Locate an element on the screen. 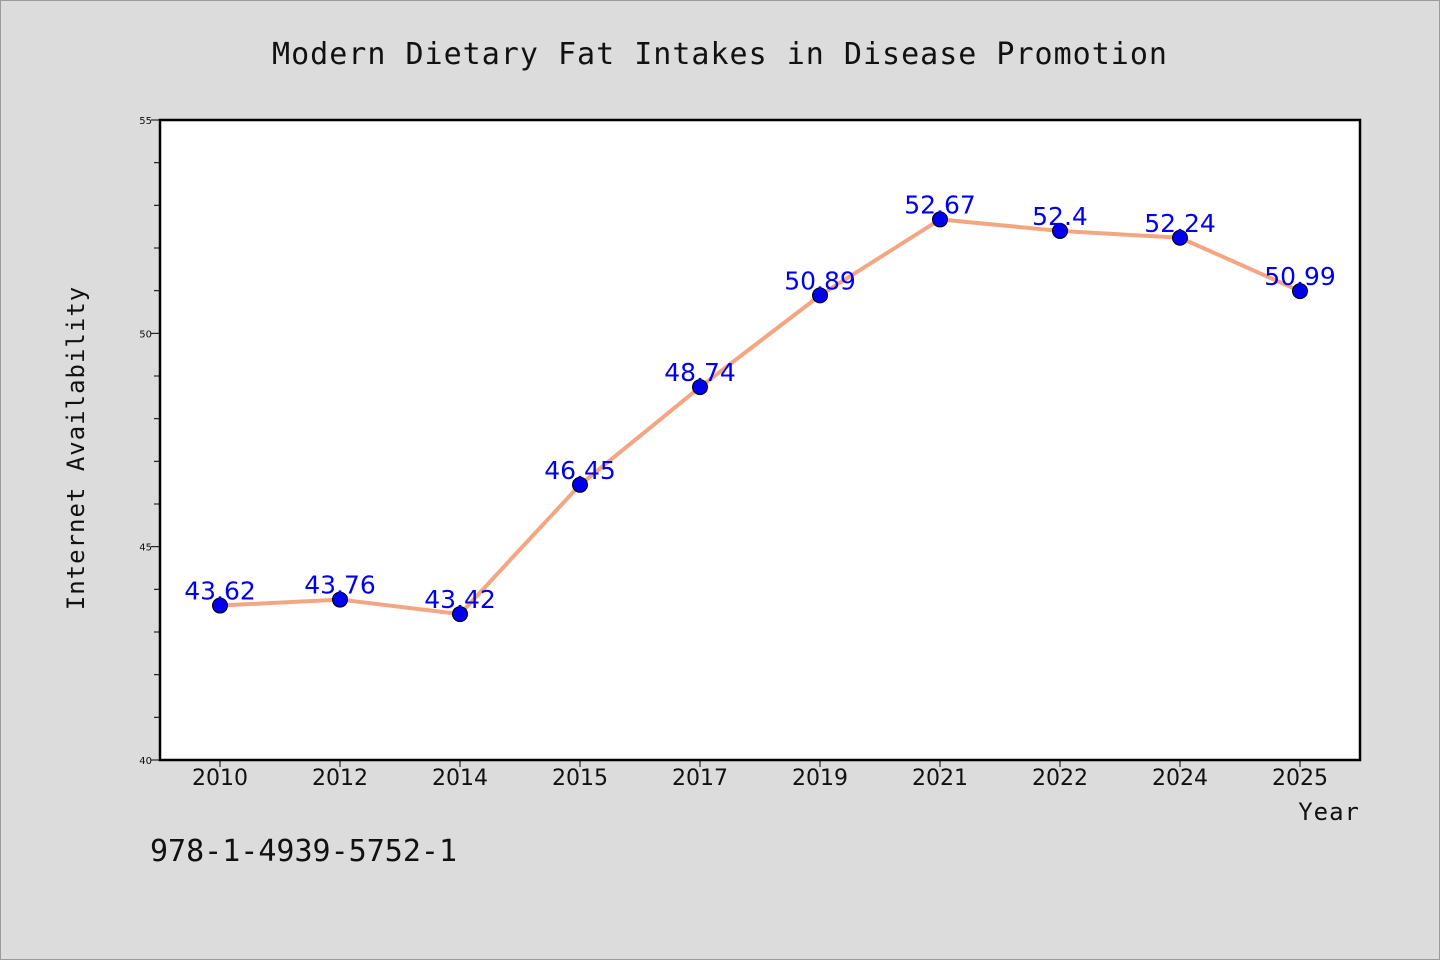  x-tick-label: 2015 is located at coordinates (580, 778).